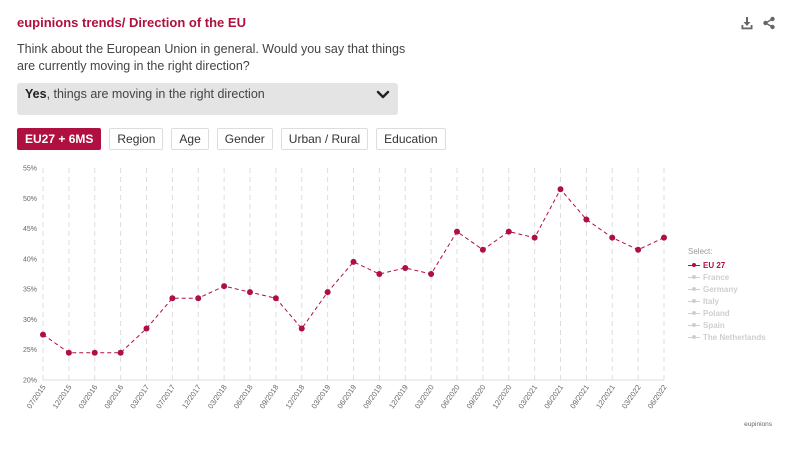 This screenshot has height=456, width=786. What do you see at coordinates (190, 139) in the screenshot?
I see `tab-age: Age` at bounding box center [190, 139].